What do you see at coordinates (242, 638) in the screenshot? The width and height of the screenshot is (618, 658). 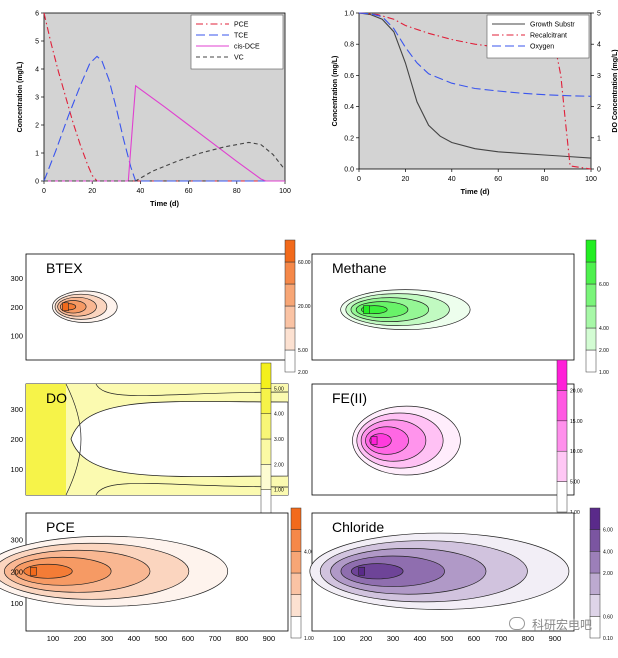 I see `x-tick-label: 800` at bounding box center [242, 638].